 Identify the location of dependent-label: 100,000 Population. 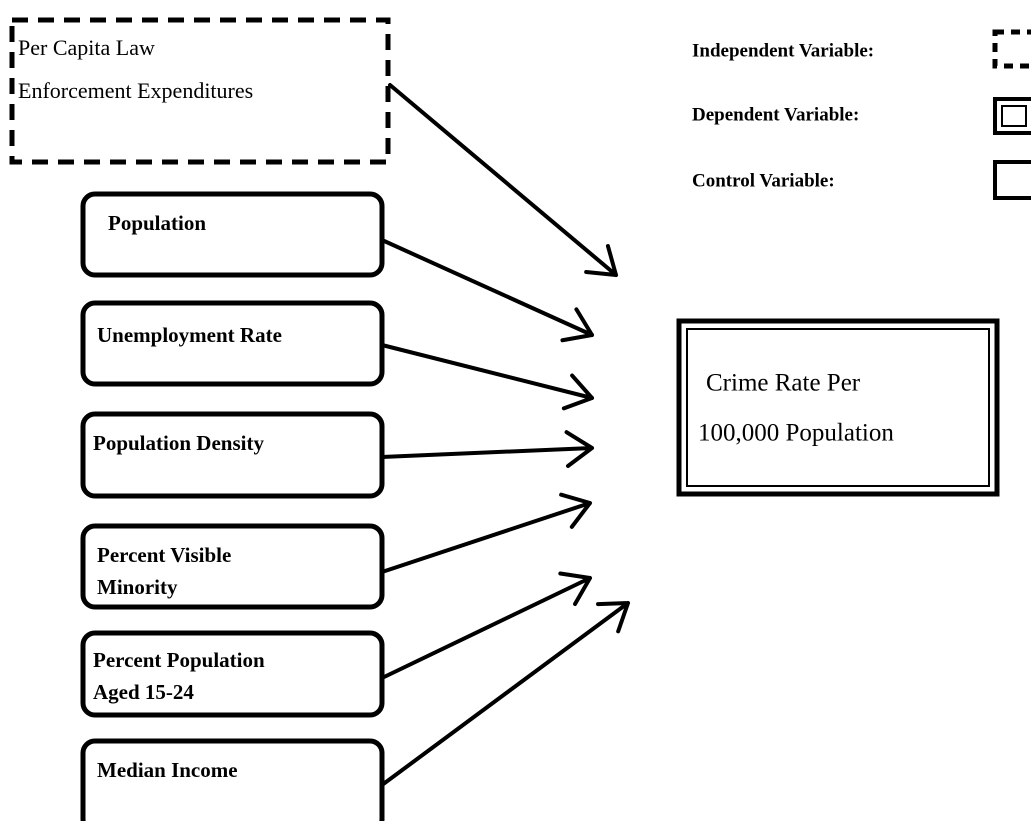
(796, 433).